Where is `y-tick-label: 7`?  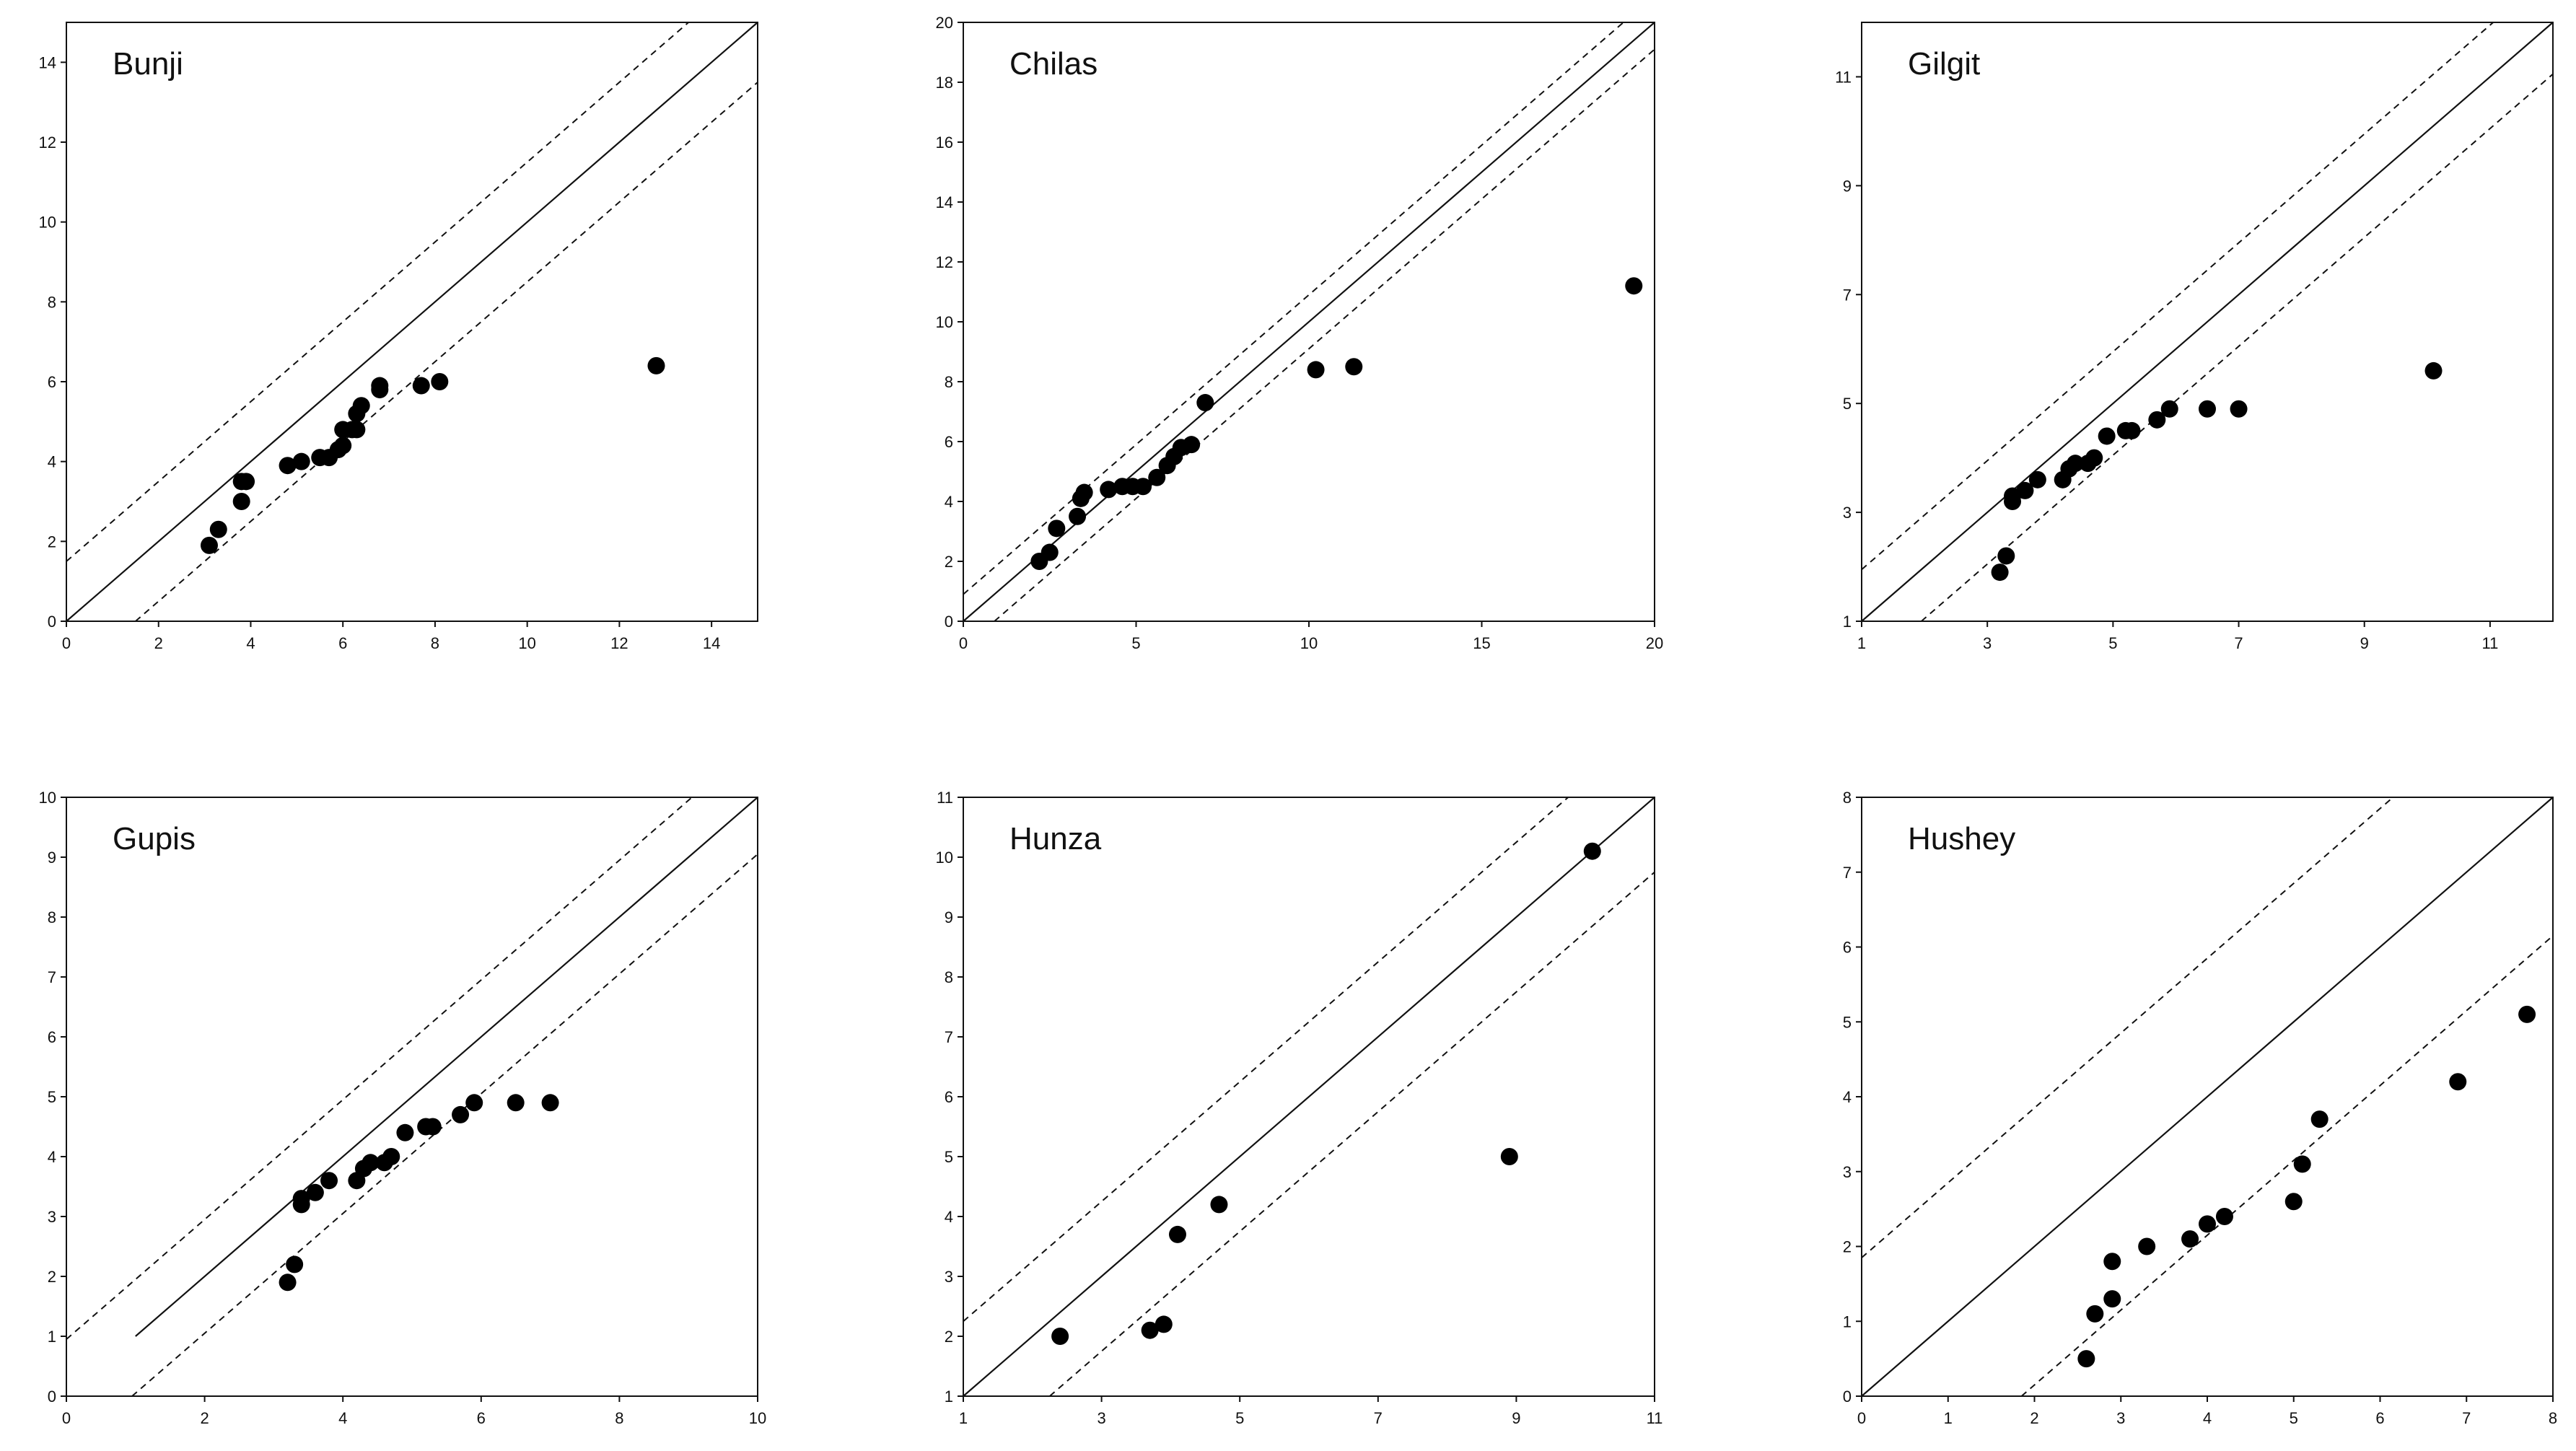
y-tick-label: 7 is located at coordinates (1847, 873).